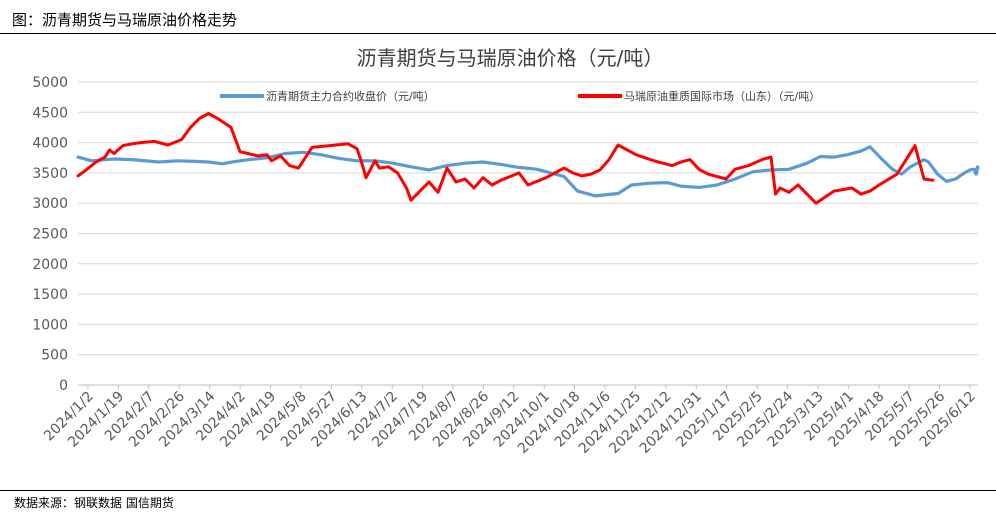 This screenshot has height=514, width=996. I want to click on footer-rule, so click(498, 490).